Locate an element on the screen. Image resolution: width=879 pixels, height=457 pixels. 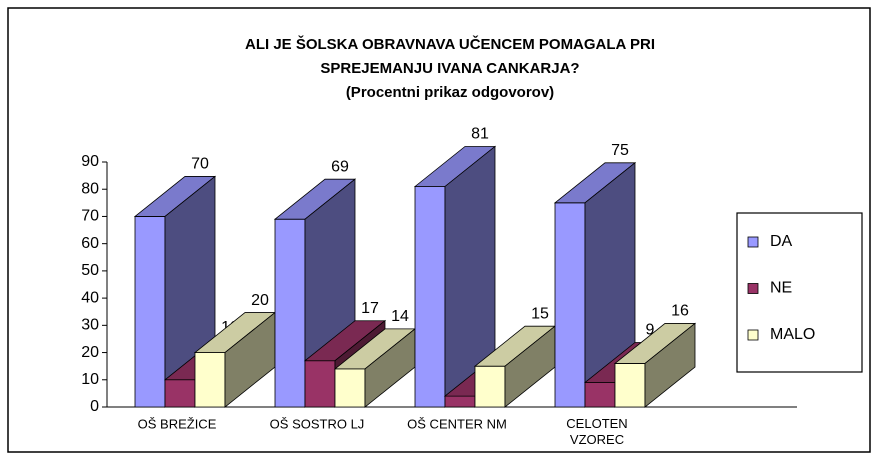
x-tick-label: CELOTEN VZOREC is located at coordinates (596, 431).